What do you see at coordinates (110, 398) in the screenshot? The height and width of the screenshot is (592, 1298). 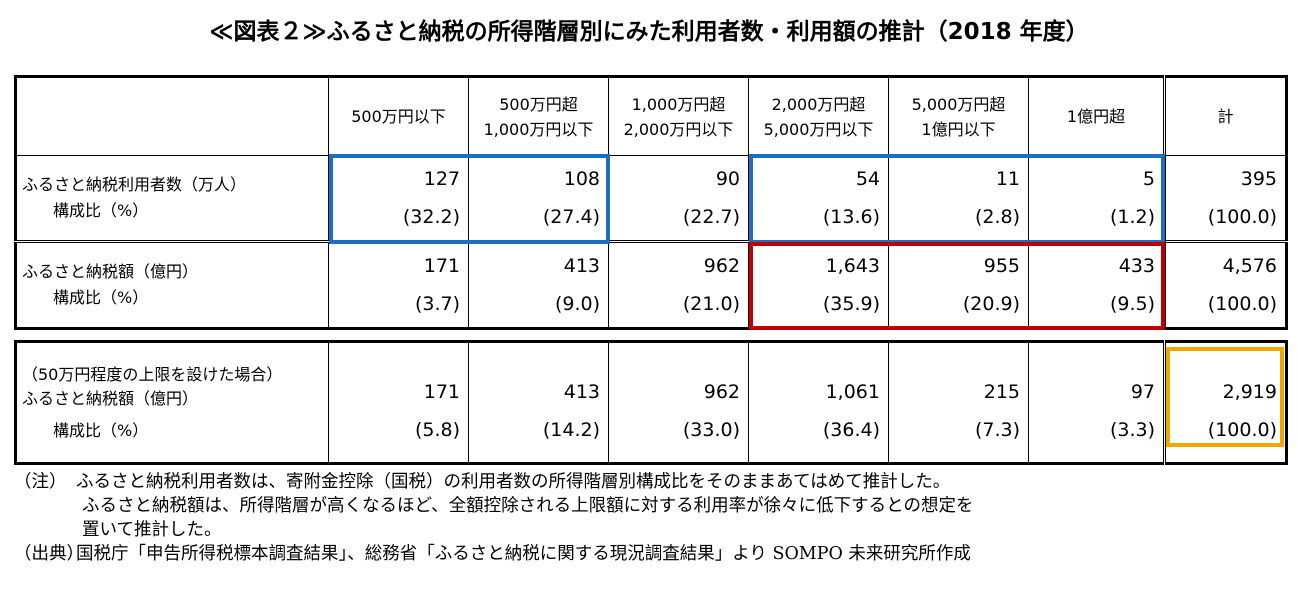 I see `capped-label: ふるさと納税額（億円）` at bounding box center [110, 398].